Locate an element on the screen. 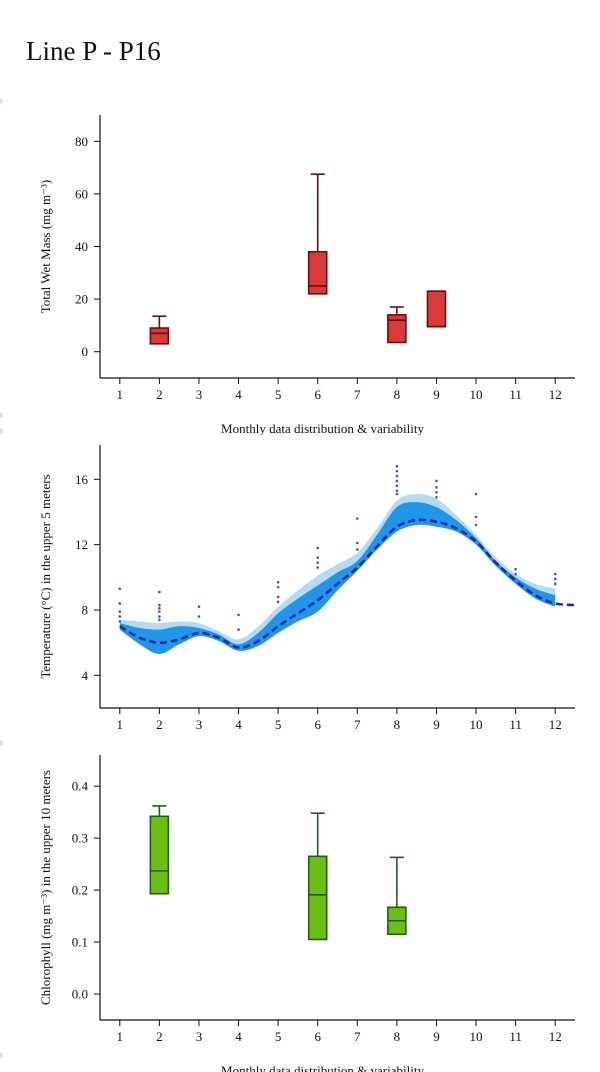 The height and width of the screenshot is (1072, 600). x-tick-label: 5 is located at coordinates (278, 1036).